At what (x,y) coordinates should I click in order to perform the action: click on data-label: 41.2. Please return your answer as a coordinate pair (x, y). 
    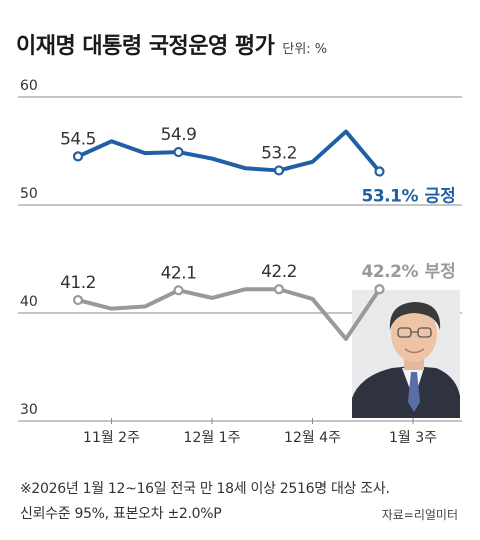
    Looking at the image, I should click on (78, 283).